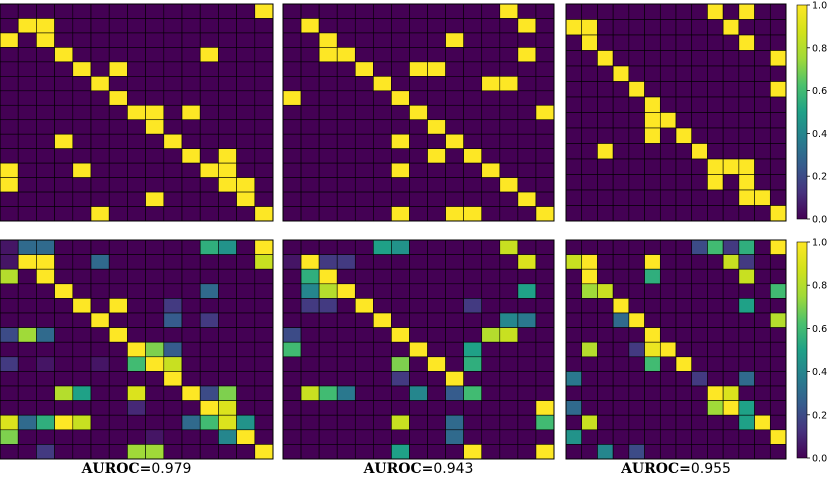 The height and width of the screenshot is (477, 830). What do you see at coordinates (819, 220) in the screenshot?
I see `colorbar-tick-label: 0.0` at bounding box center [819, 220].